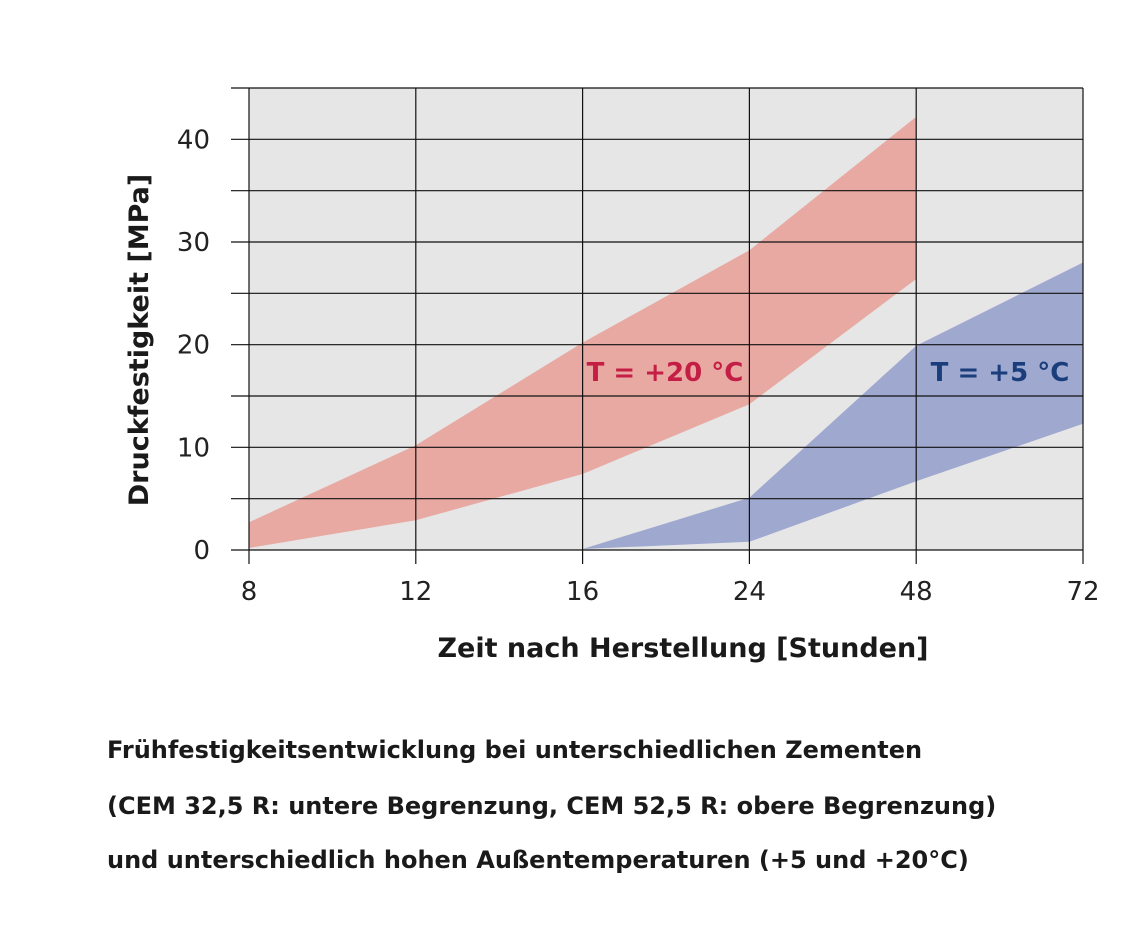 This screenshot has width=1141, height=925. What do you see at coordinates (249, 592) in the screenshot?
I see `x-tick-label: 8` at bounding box center [249, 592].